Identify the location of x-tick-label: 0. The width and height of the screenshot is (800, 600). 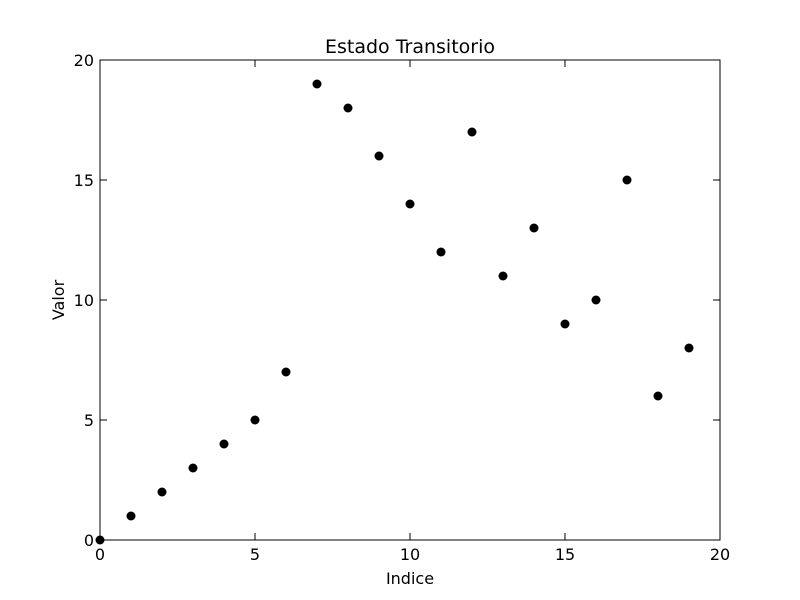
(100, 554).